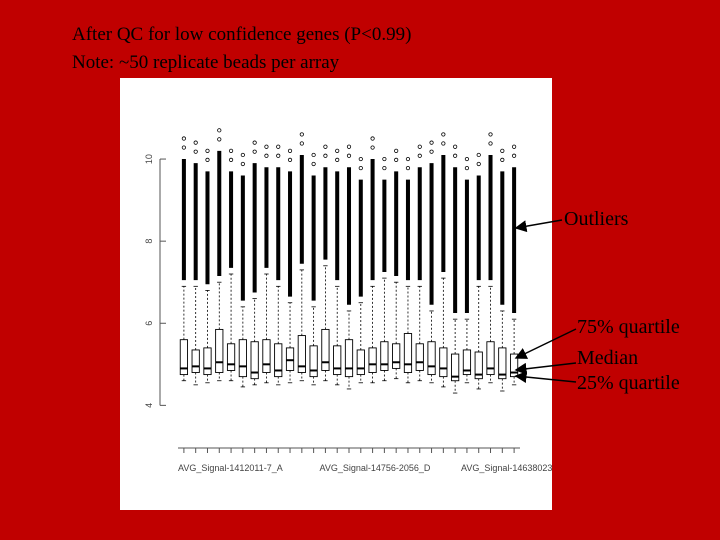 This screenshot has height=540, width=720. I want to click on slide-note: Note: ~50 replicate beads per array, so click(206, 62).